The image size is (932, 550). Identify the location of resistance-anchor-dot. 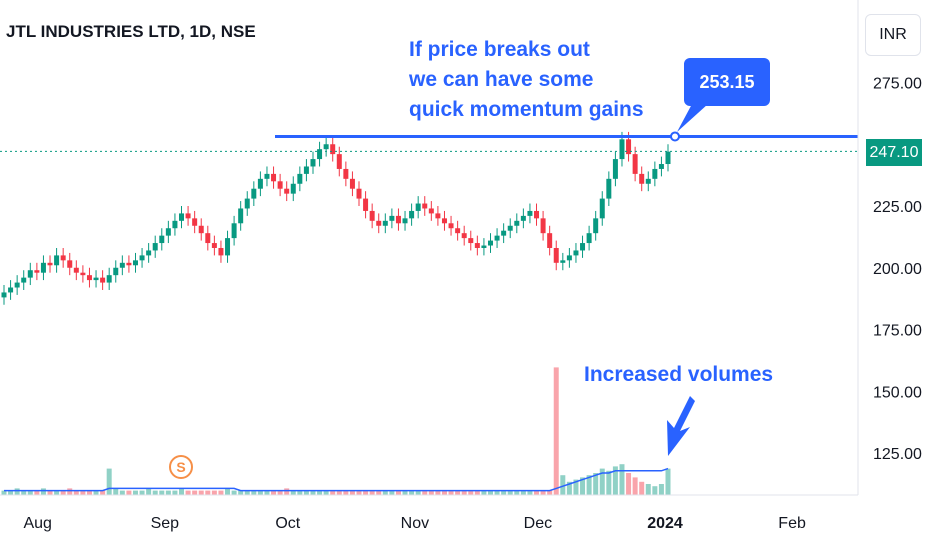
(675, 136).